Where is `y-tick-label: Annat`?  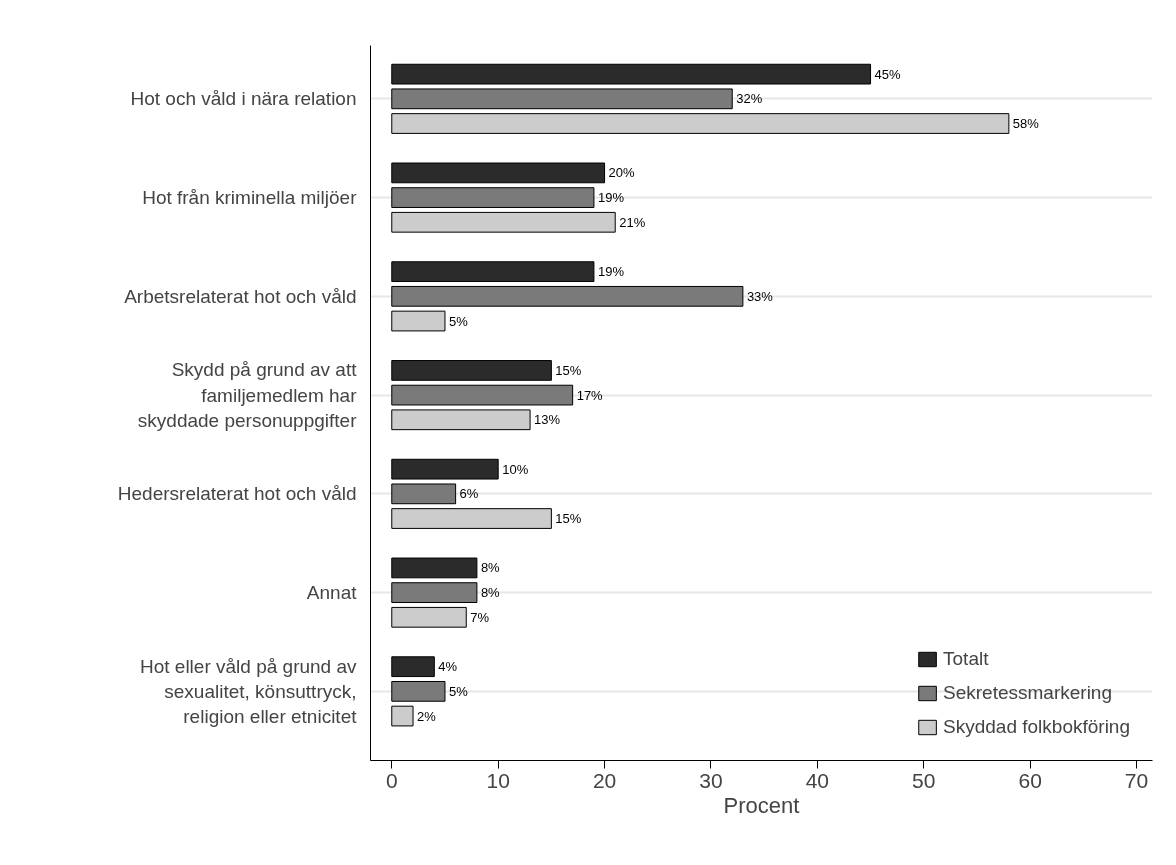
y-tick-label: Annat is located at coordinates (332, 593).